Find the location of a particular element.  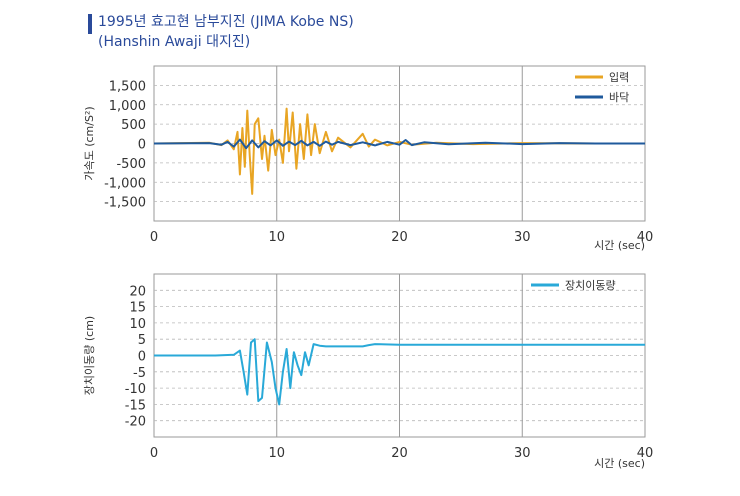

y-tick-label: -10 is located at coordinates (135, 389).